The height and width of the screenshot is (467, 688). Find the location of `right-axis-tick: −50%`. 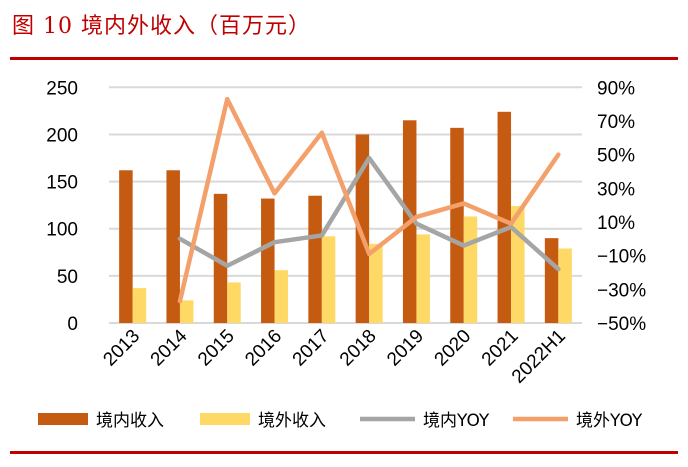

right-axis-tick: −50% is located at coordinates (621, 324).